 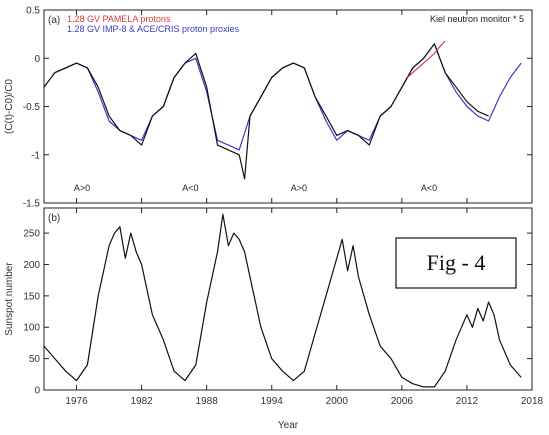 I want to click on legend-entry: 1.28 GV IMP-8 & ACE/CRIS proton proxies, so click(x=153, y=29).